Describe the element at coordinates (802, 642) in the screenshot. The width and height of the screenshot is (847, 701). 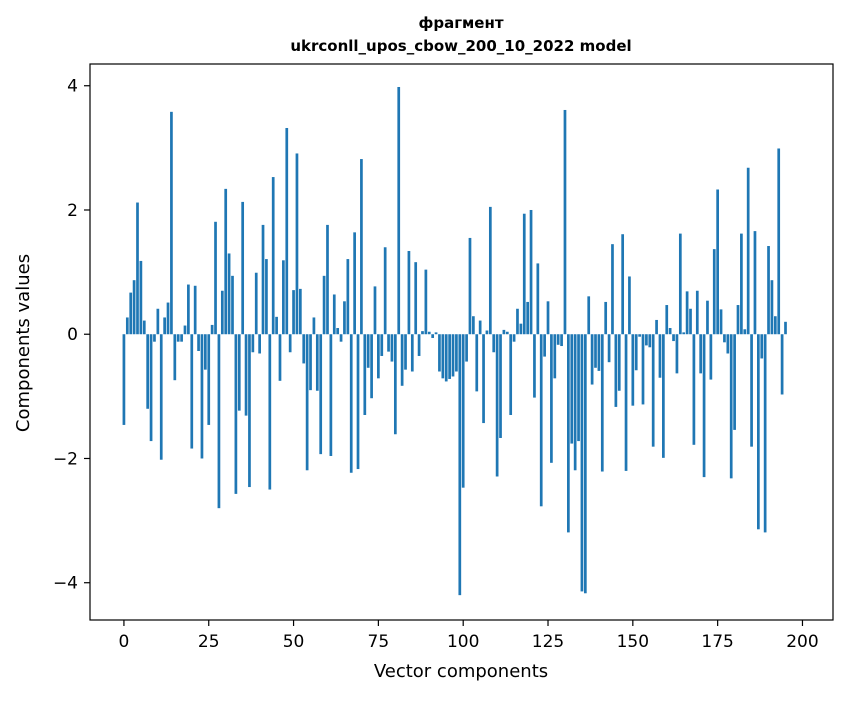
I see `x-tick-label: 200` at that location.